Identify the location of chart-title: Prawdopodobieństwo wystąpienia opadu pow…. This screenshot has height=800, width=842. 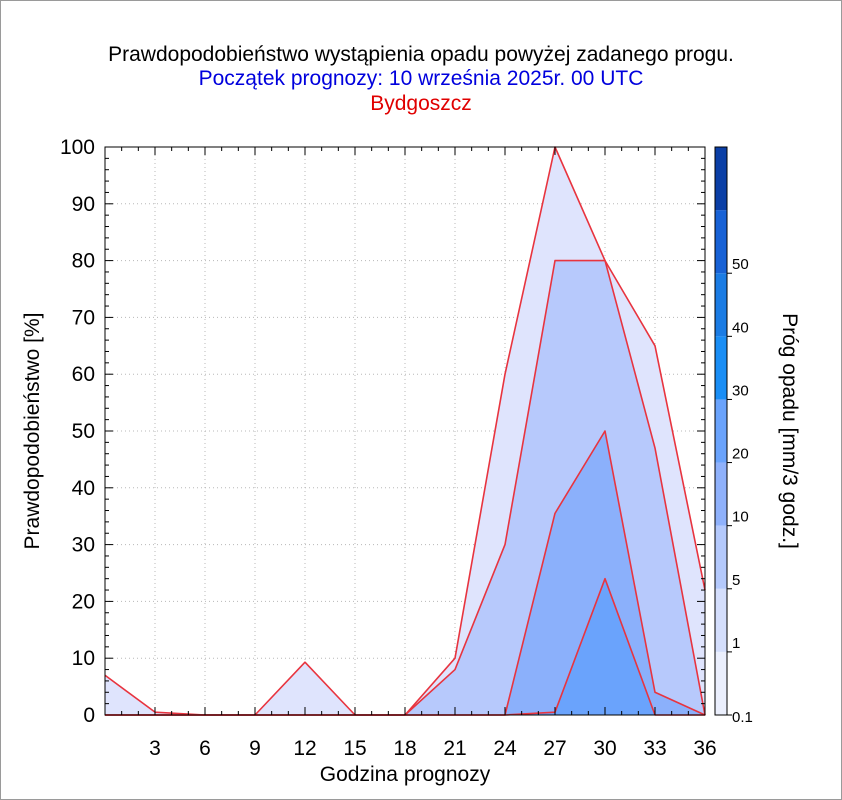
(421, 54).